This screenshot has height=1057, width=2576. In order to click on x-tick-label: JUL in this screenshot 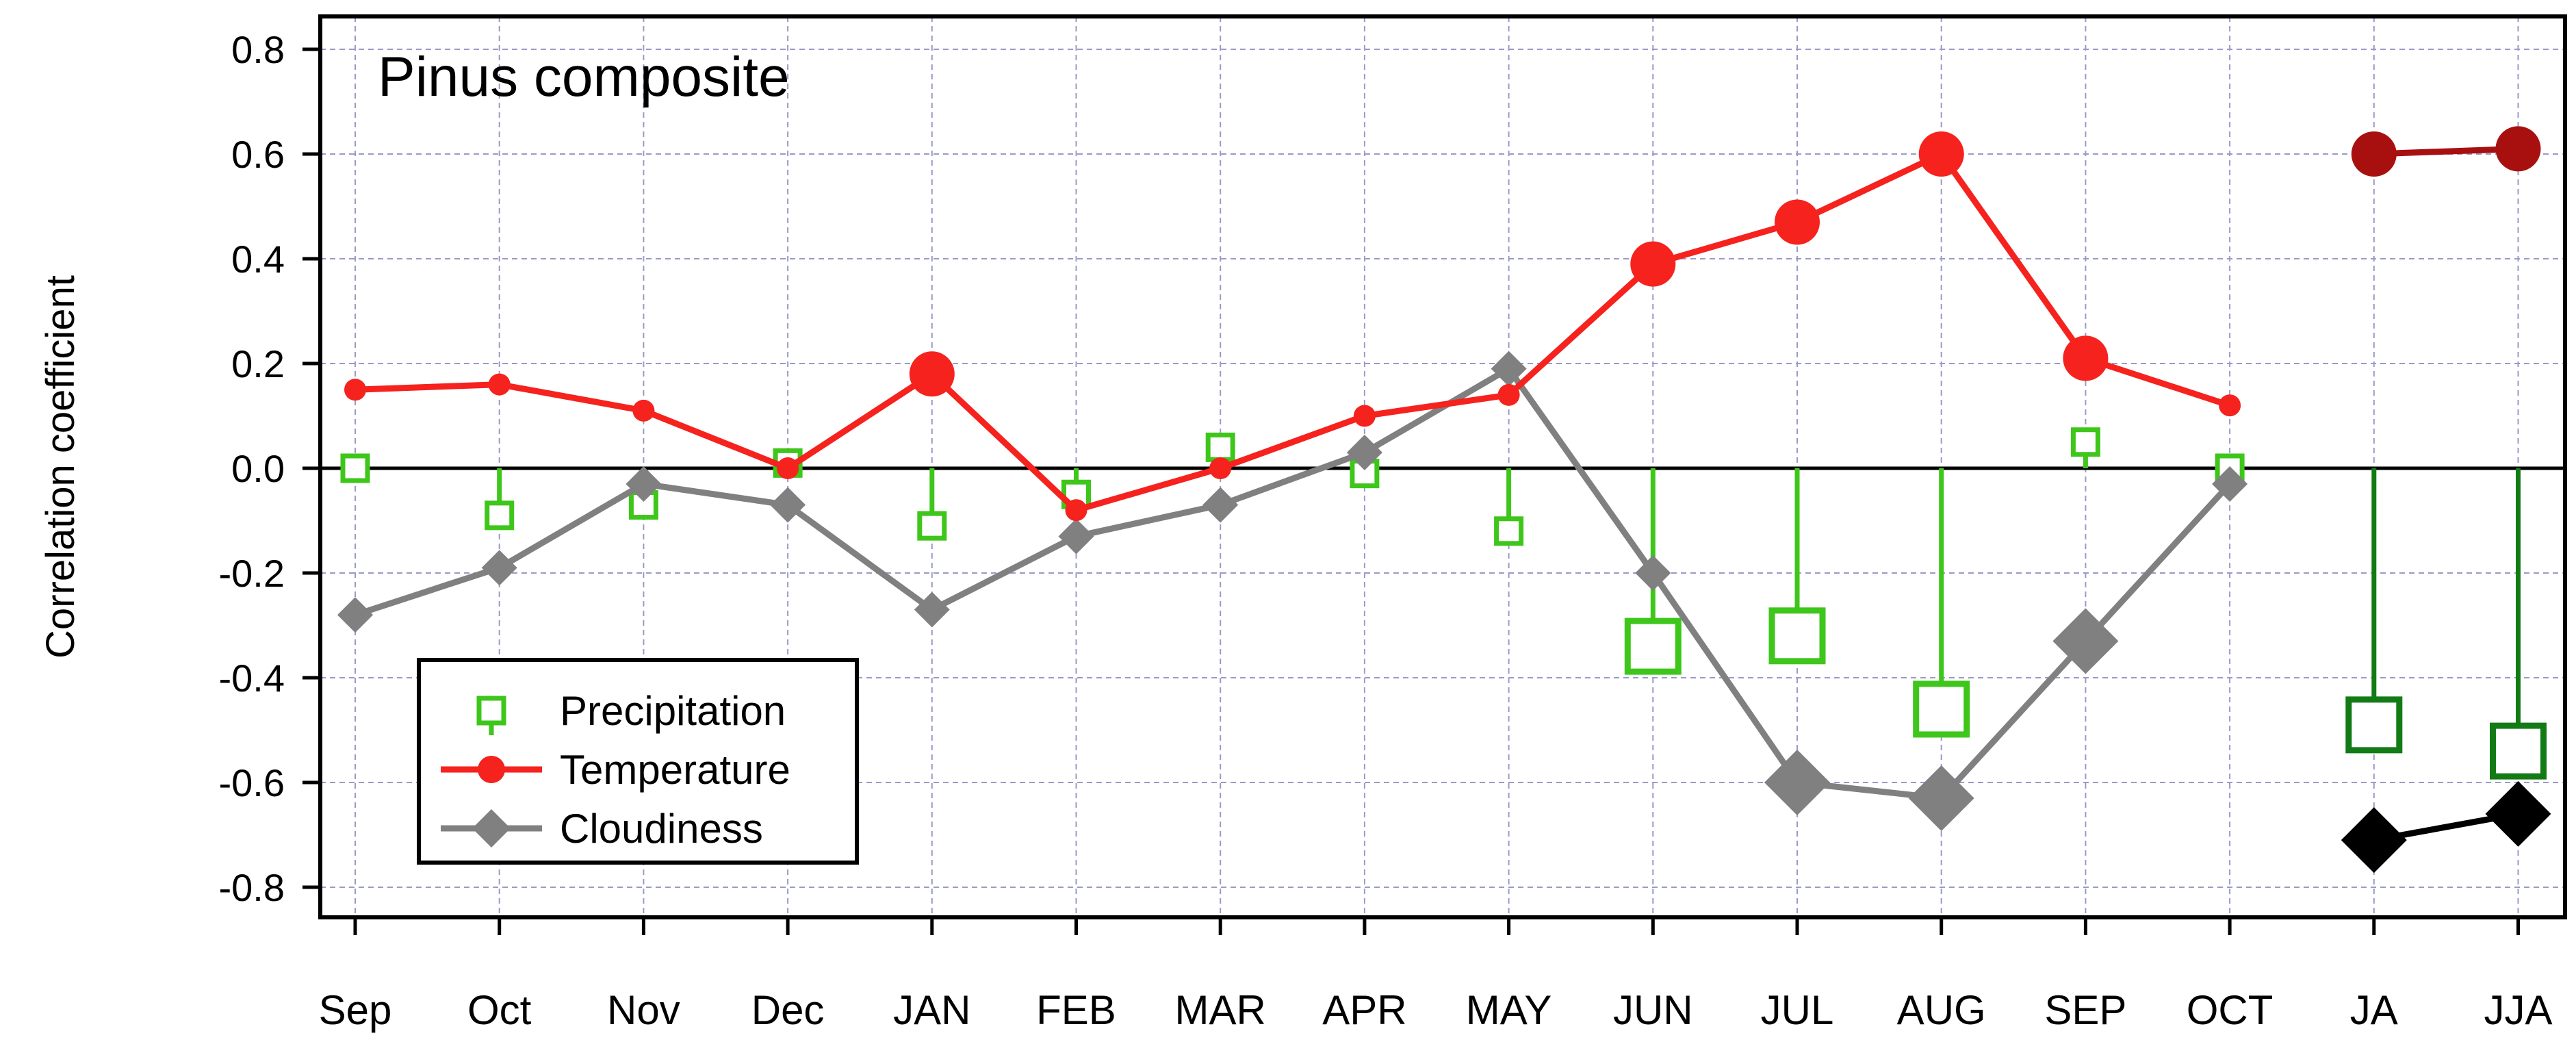, I will do `click(1797, 1010)`.